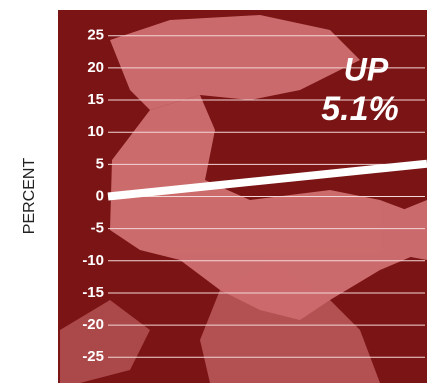  What do you see at coordinates (360, 109) in the screenshot?
I see `annotation: 5.1%` at bounding box center [360, 109].